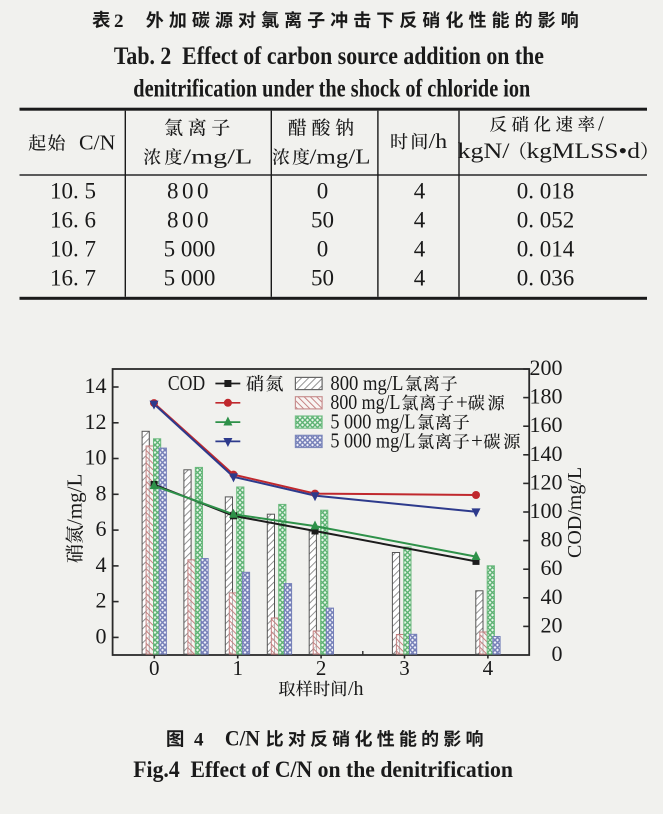 The image size is (663, 814). What do you see at coordinates (101, 492) in the screenshot?
I see `svg-text: 8` at bounding box center [101, 492].